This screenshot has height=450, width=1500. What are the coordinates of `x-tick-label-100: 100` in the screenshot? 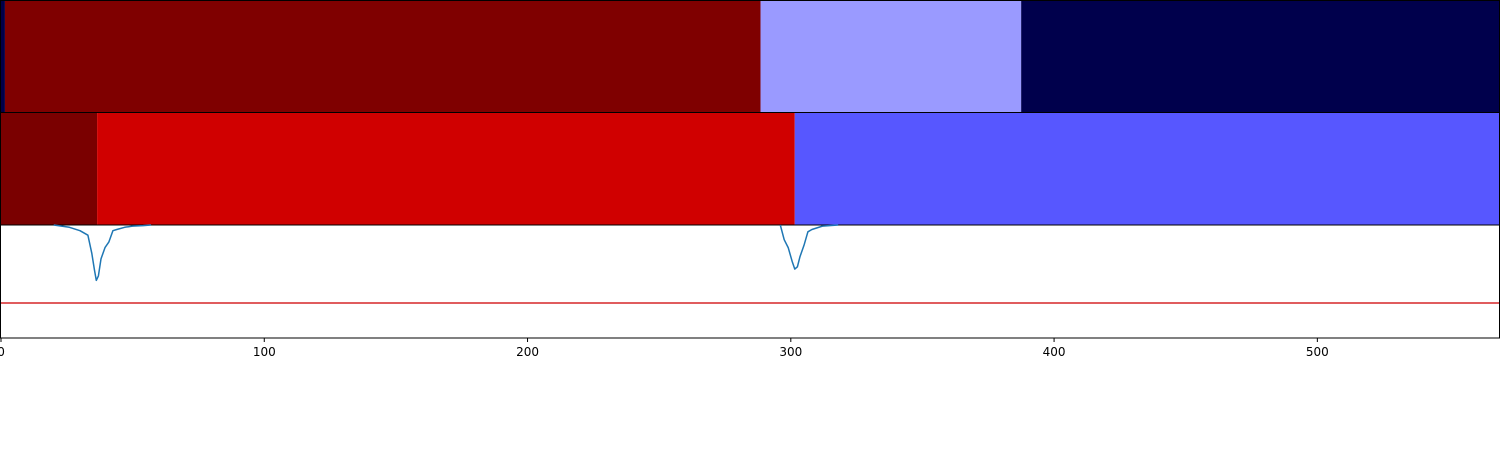 It's located at (264, 352).